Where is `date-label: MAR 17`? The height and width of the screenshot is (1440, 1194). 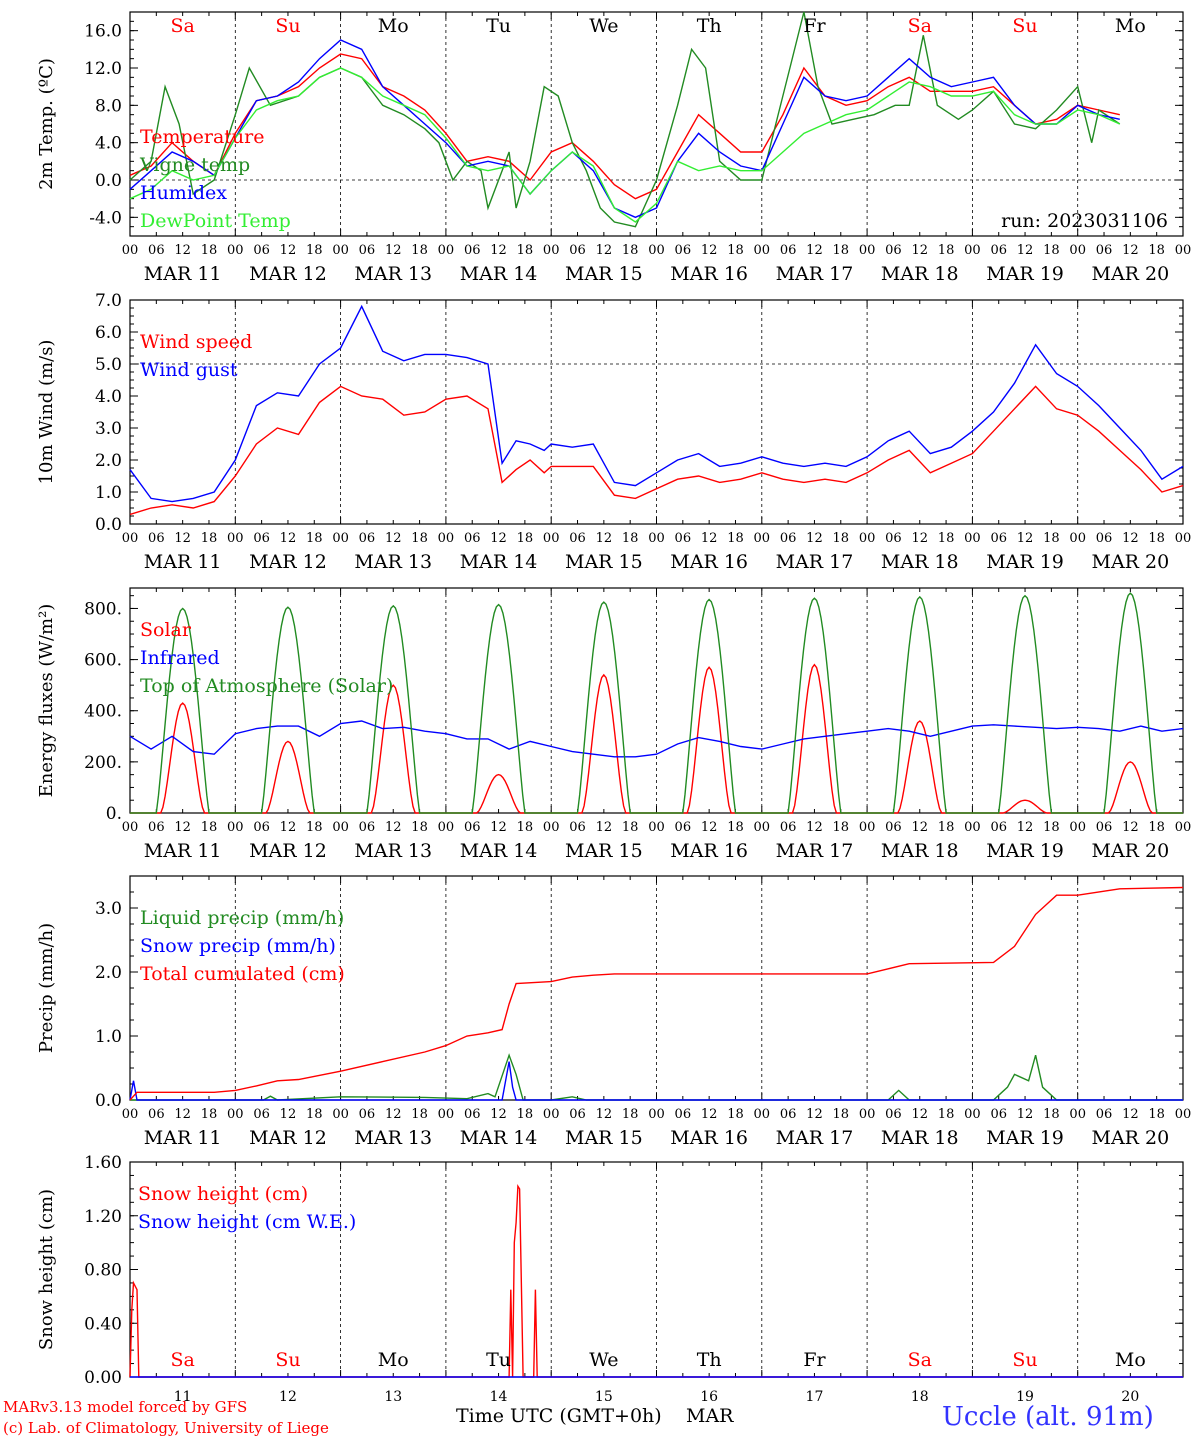 date-label: MAR 17 is located at coordinates (815, 1138).